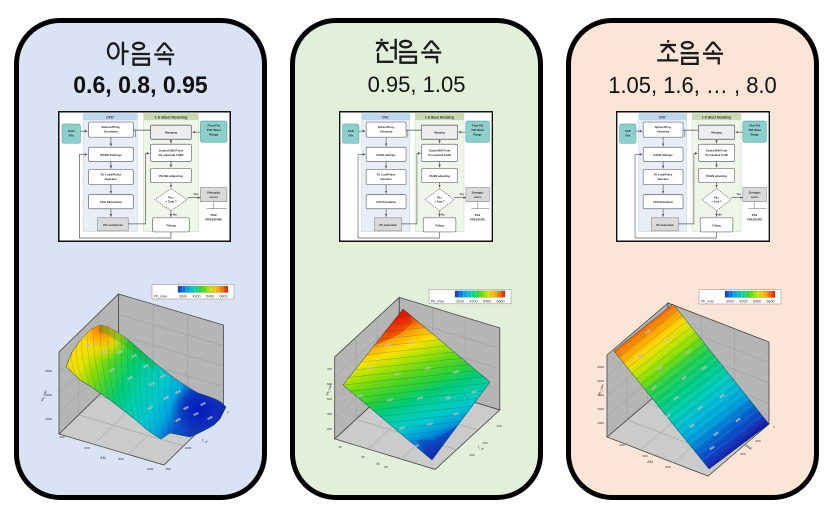 This screenshot has width=829, height=517. What do you see at coordinates (329, 369) in the screenshot?
I see `svg-text: 700` at bounding box center [329, 369].